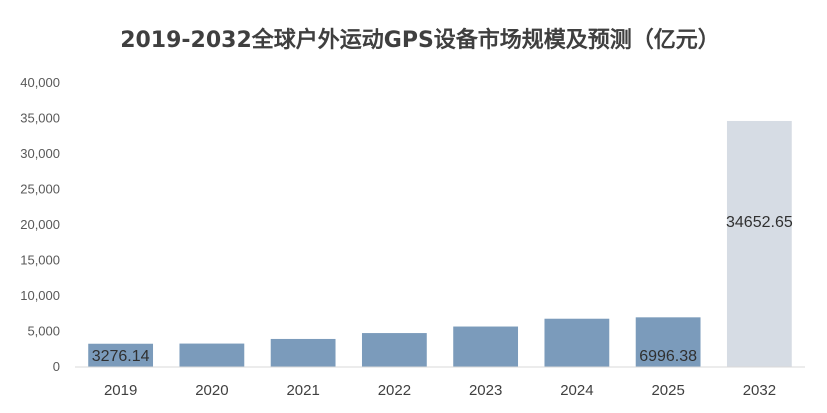 Image resolution: width=827 pixels, height=413 pixels. I want to click on bar-2032, so click(759, 243).